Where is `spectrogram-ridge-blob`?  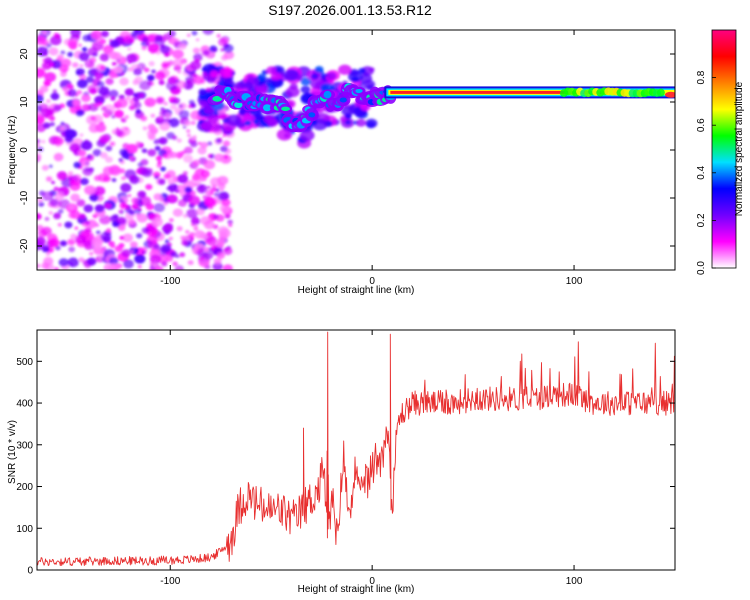
spectrogram-ridge-blob is located at coordinates (217, 98).